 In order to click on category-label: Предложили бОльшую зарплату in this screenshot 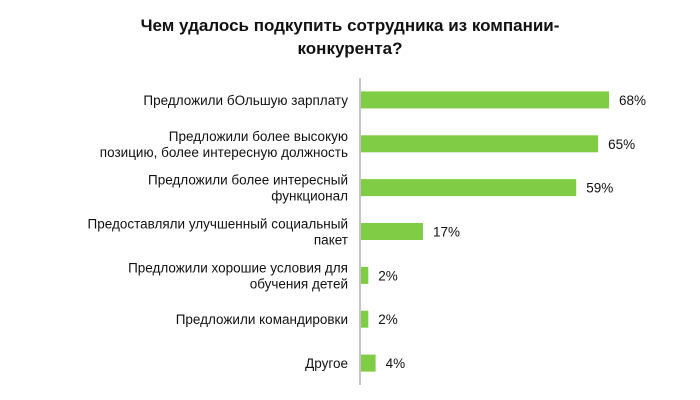, I will do `click(245, 100)`.